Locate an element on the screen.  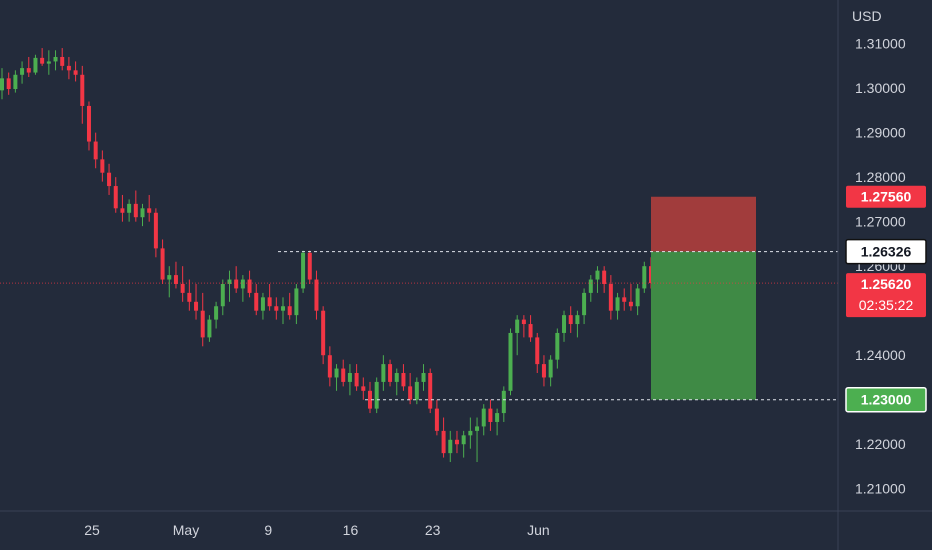
entry-price-tag-background is located at coordinates (886, 251).